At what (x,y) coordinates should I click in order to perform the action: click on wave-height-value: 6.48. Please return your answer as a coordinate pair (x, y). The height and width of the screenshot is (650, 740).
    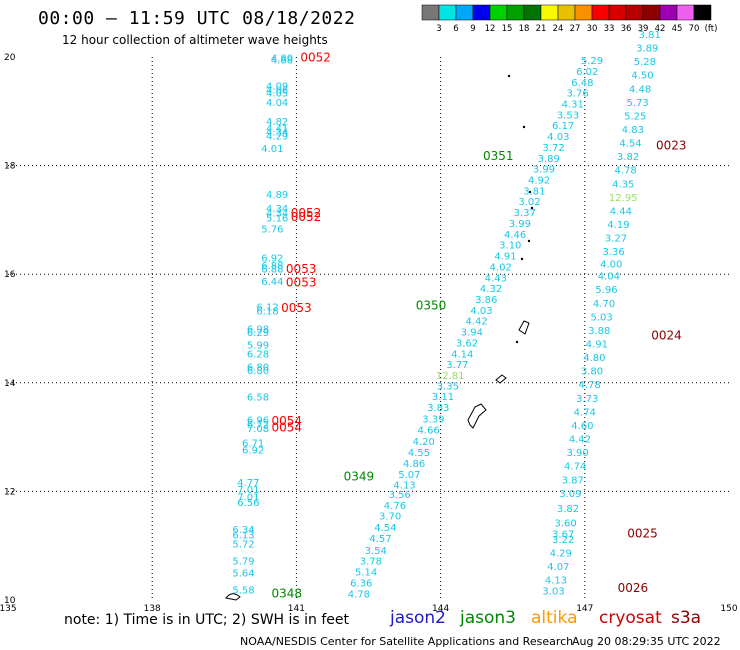
    Looking at the image, I should click on (582, 83).